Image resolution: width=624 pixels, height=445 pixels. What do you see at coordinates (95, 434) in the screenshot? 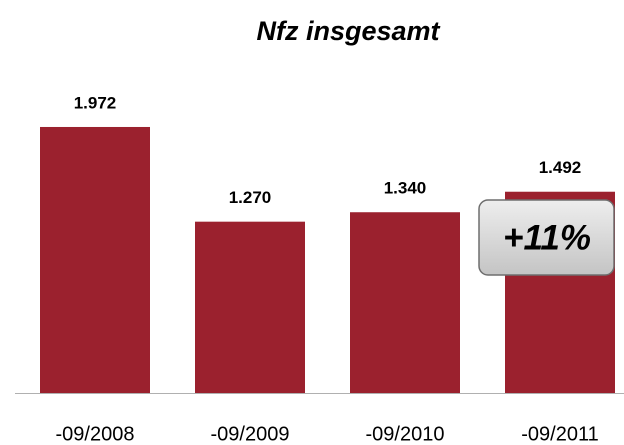
I see `x-tick-label: -09/2008` at bounding box center [95, 434].